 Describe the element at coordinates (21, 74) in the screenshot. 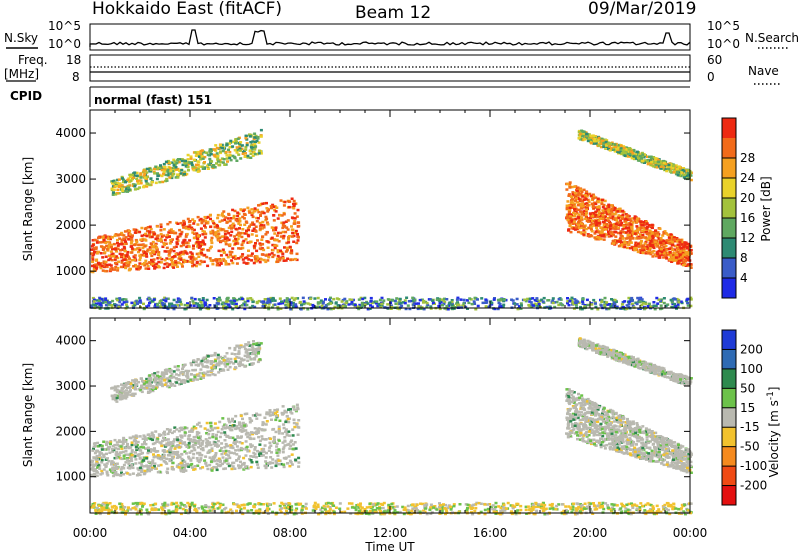

I see `freq-unit-label: [MHz]` at that location.